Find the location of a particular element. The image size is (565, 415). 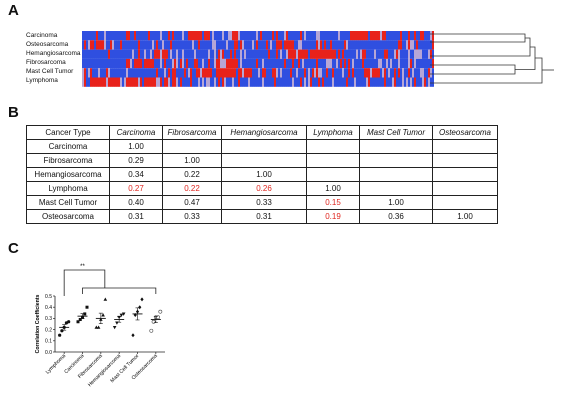

y-tick-label: 0.2 is located at coordinates (48, 330).